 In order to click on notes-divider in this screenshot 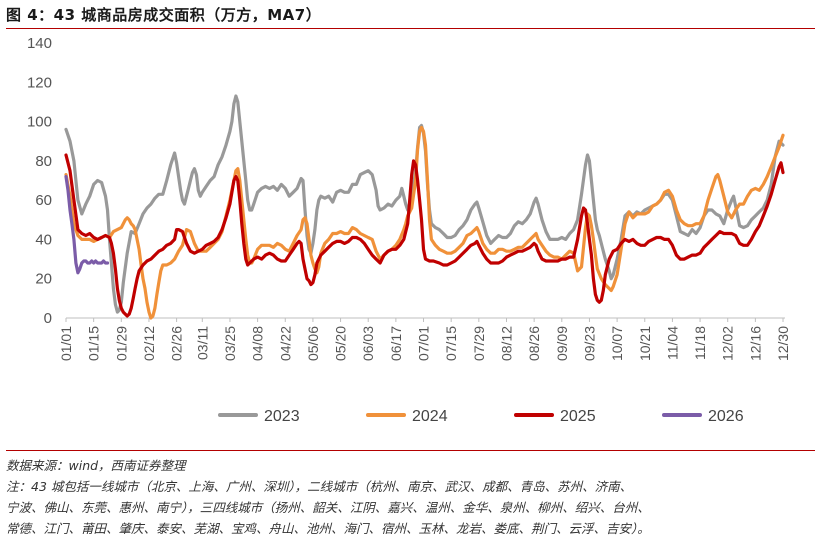, I will do `click(410, 450)`.